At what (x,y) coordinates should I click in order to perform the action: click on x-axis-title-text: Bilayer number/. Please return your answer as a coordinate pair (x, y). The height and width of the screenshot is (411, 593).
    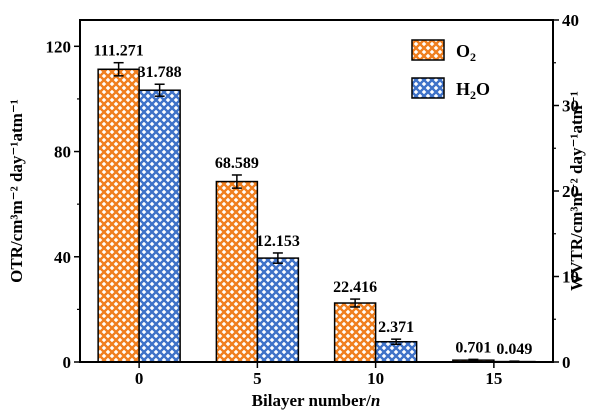
    Looking at the image, I should click on (311, 400).